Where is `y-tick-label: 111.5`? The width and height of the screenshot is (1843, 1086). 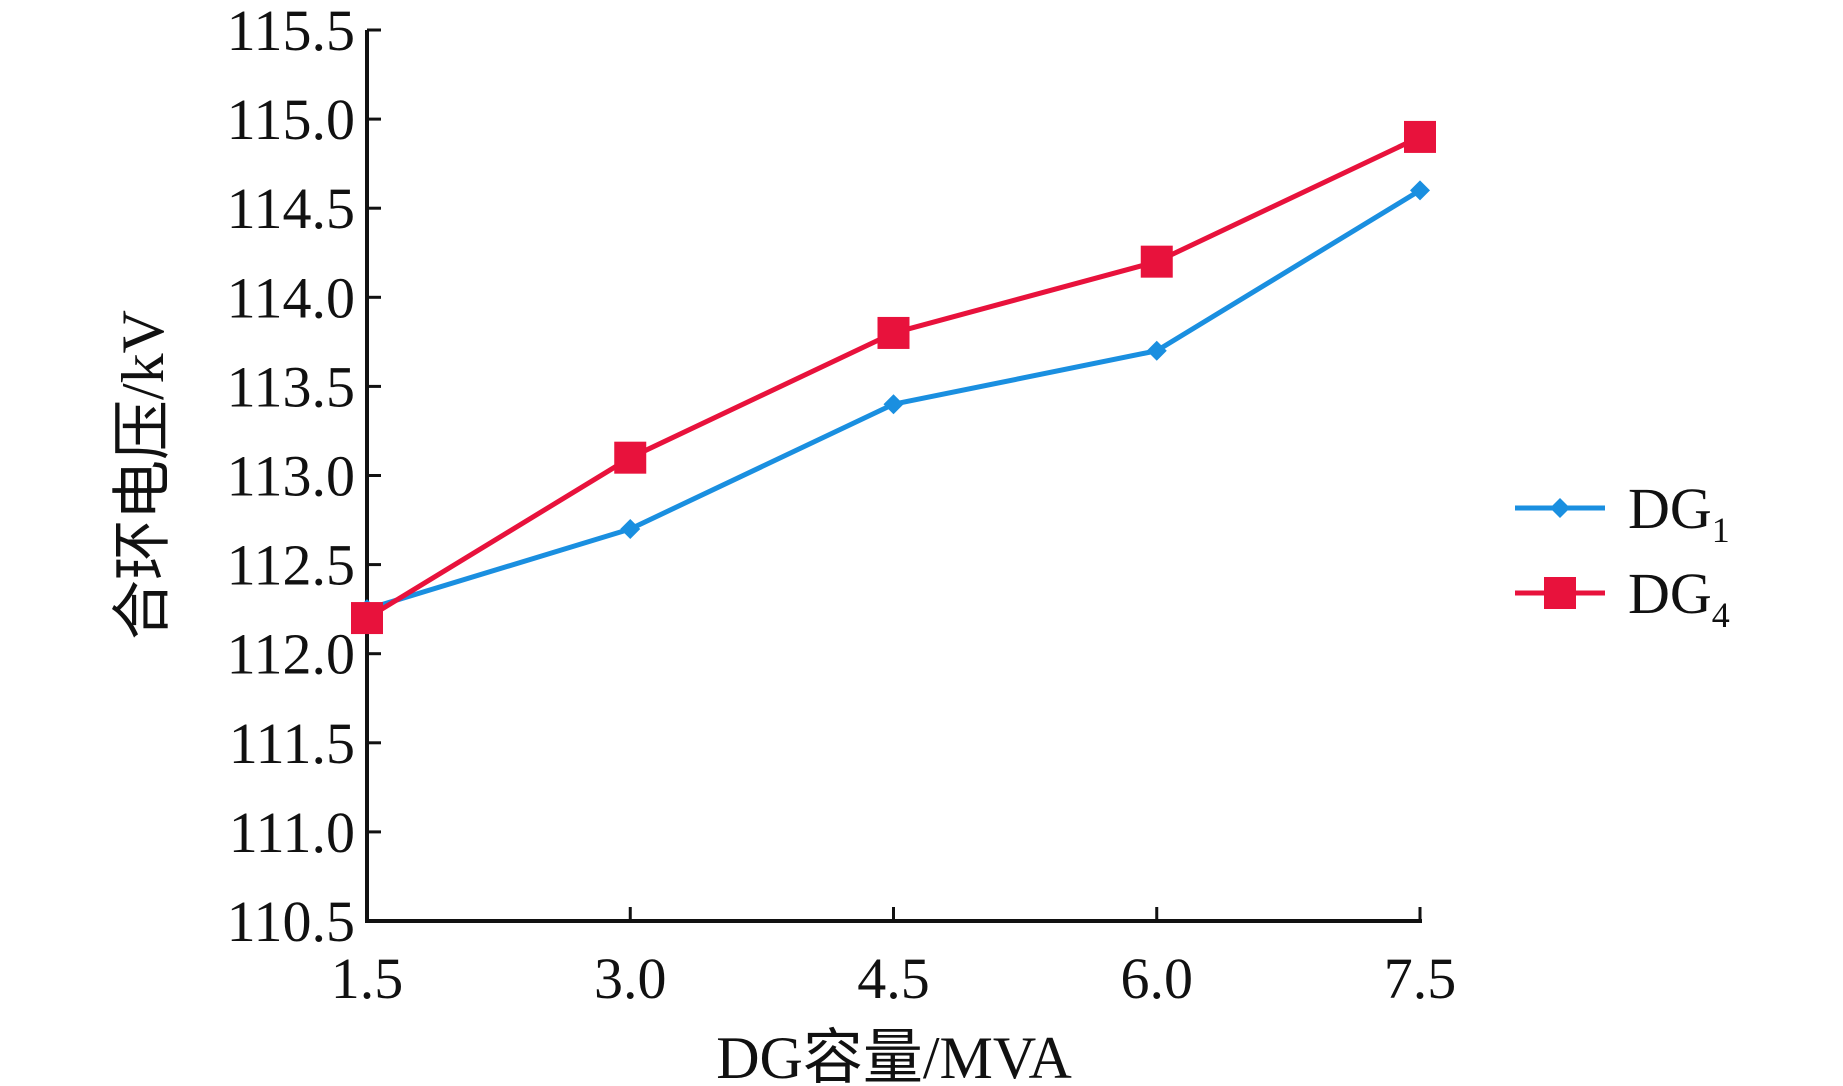 y-tick-label: 111.5 is located at coordinates (292, 743).